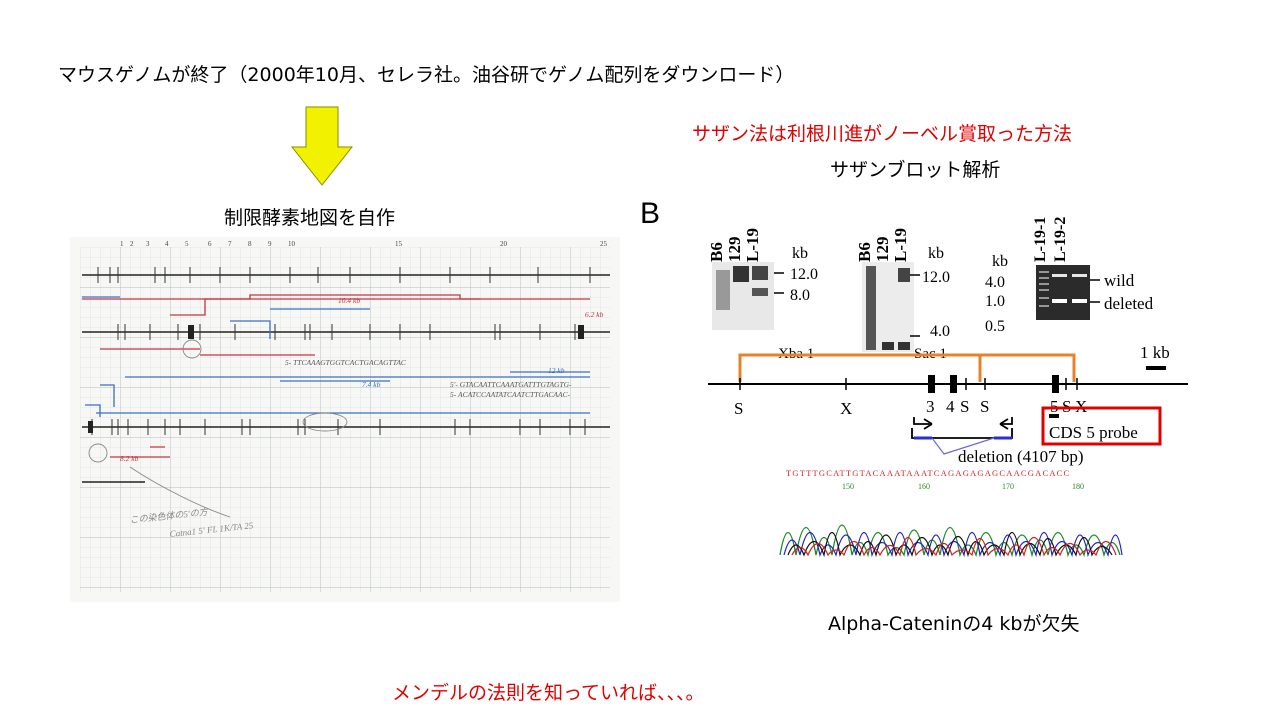  I want to click on probe-label: CDS 5 probe, so click(1093, 432).